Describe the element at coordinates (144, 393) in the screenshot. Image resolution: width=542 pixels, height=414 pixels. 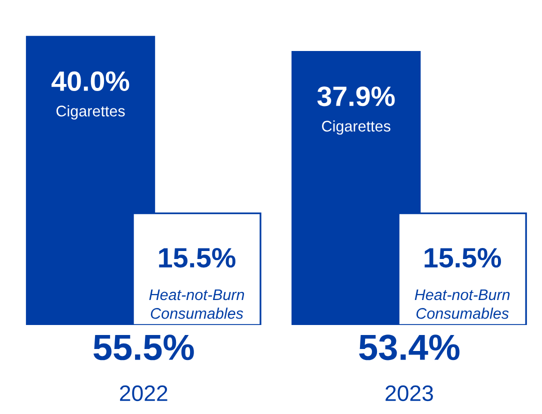
I see `x-tick-label: 2022` at that location.